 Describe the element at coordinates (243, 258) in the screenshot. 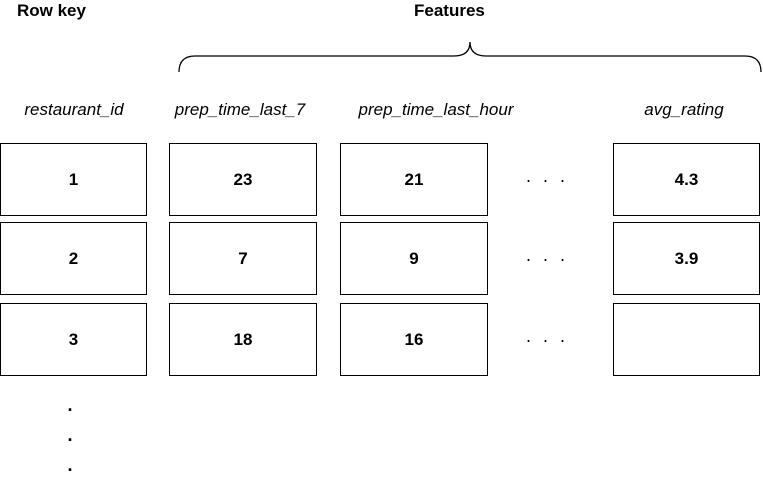

I see `table-cell: 7` at that location.